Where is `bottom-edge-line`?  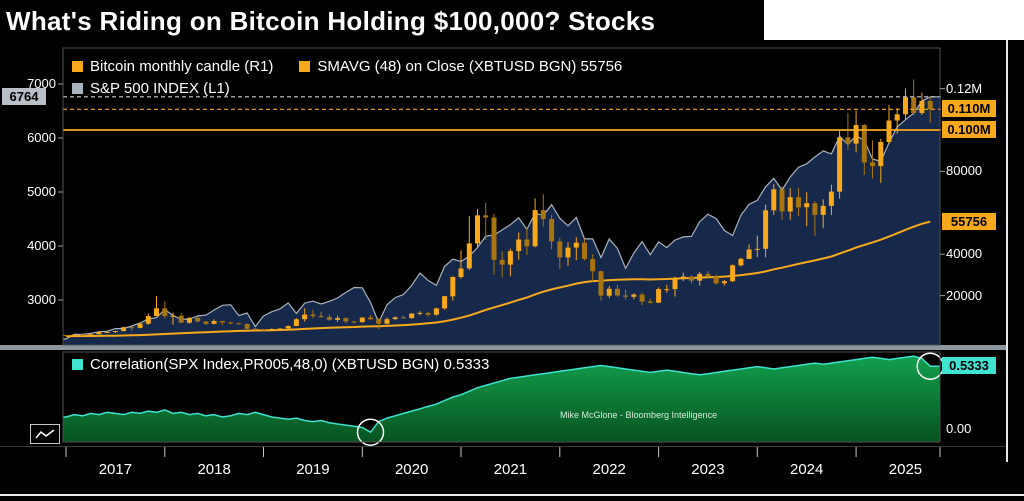 bottom-edge-line is located at coordinates (512, 495).